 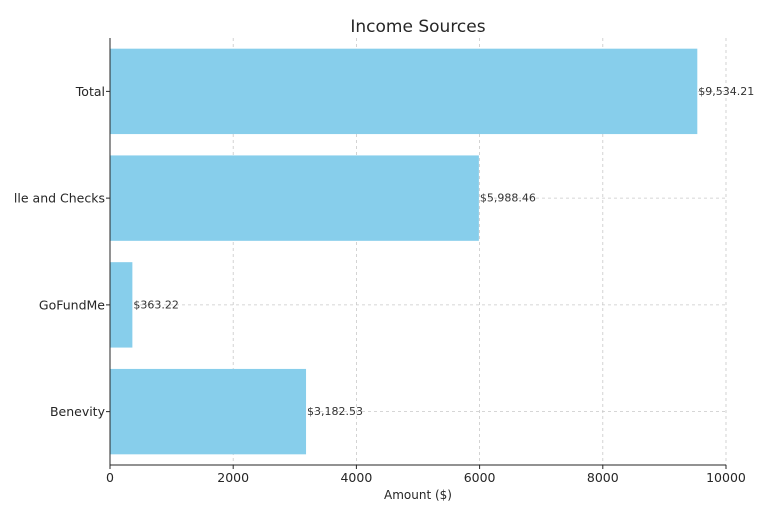 I want to click on y-tick-label: Benevity, so click(x=78, y=411).